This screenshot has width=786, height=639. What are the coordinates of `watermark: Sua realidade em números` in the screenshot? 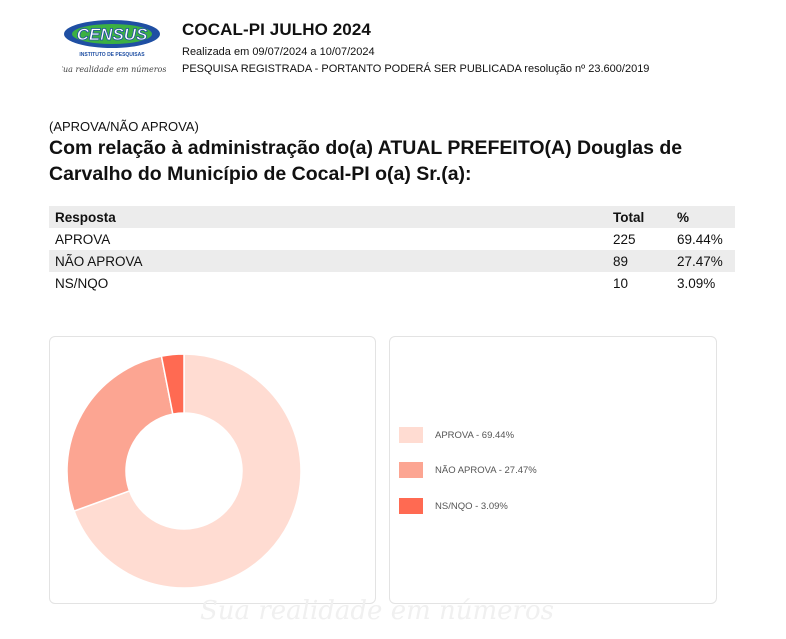 It's located at (377, 611).